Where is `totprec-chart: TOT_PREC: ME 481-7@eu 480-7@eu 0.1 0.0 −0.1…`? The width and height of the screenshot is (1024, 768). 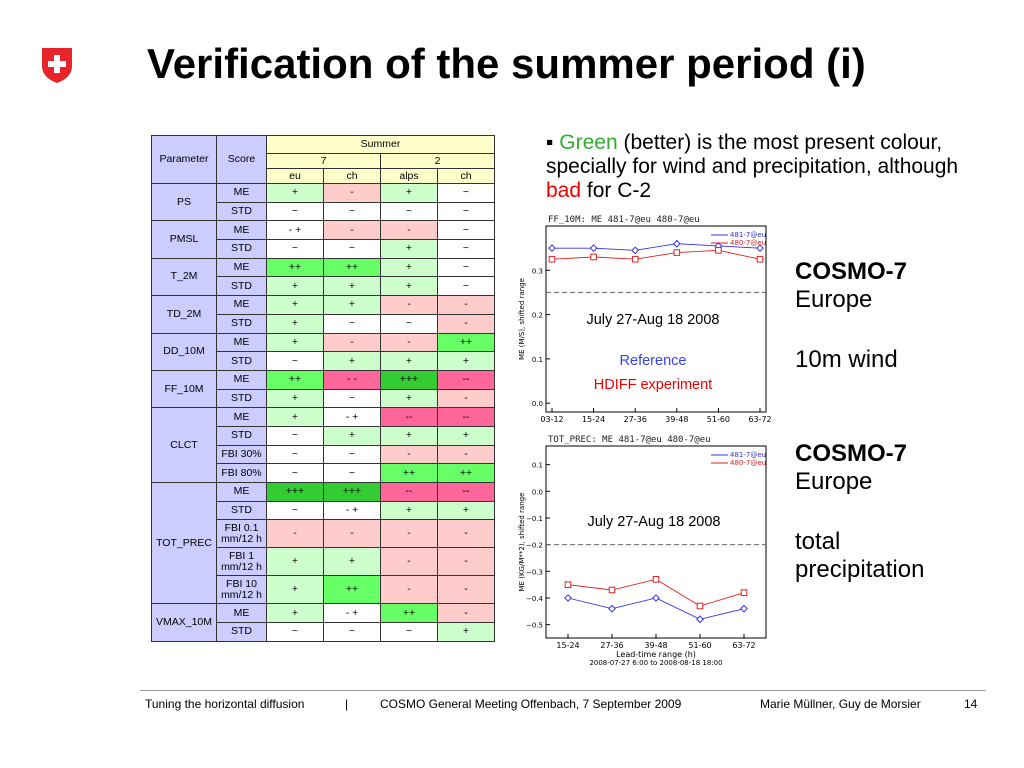
totprec-chart: TOT_PREC: ME 481-7@eu 480-7@eu 0.1 0.0 −0.1… is located at coordinates (642, 551).